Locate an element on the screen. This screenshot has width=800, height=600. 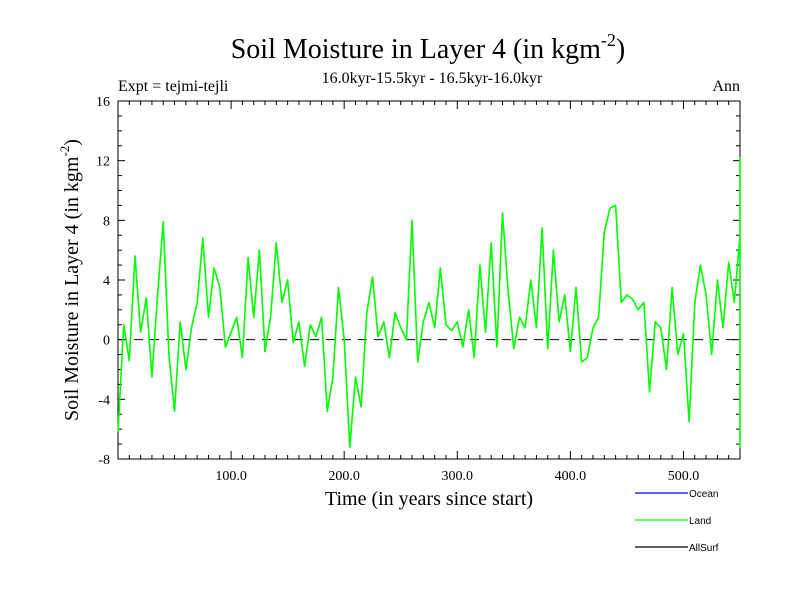
chart-title: Soil Moisture in Layer 4 (in kgm-2) is located at coordinates (428, 47).